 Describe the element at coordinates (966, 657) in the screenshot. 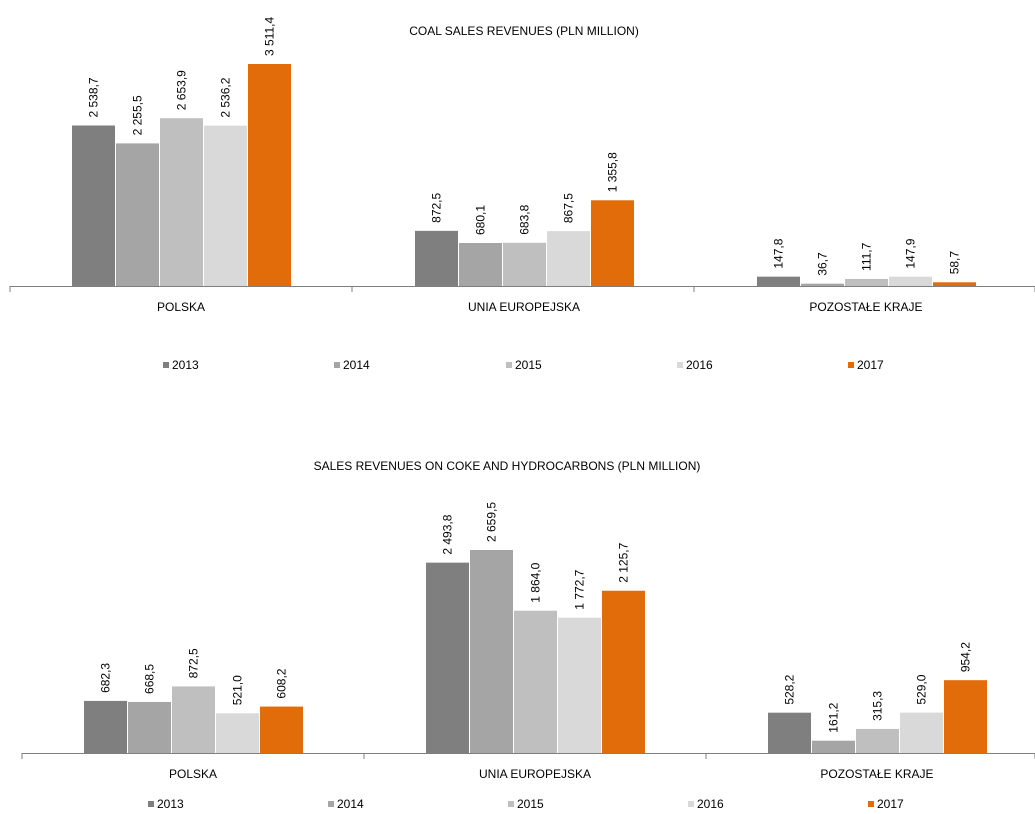

I see `chart2-data-label: 954,2` at that location.